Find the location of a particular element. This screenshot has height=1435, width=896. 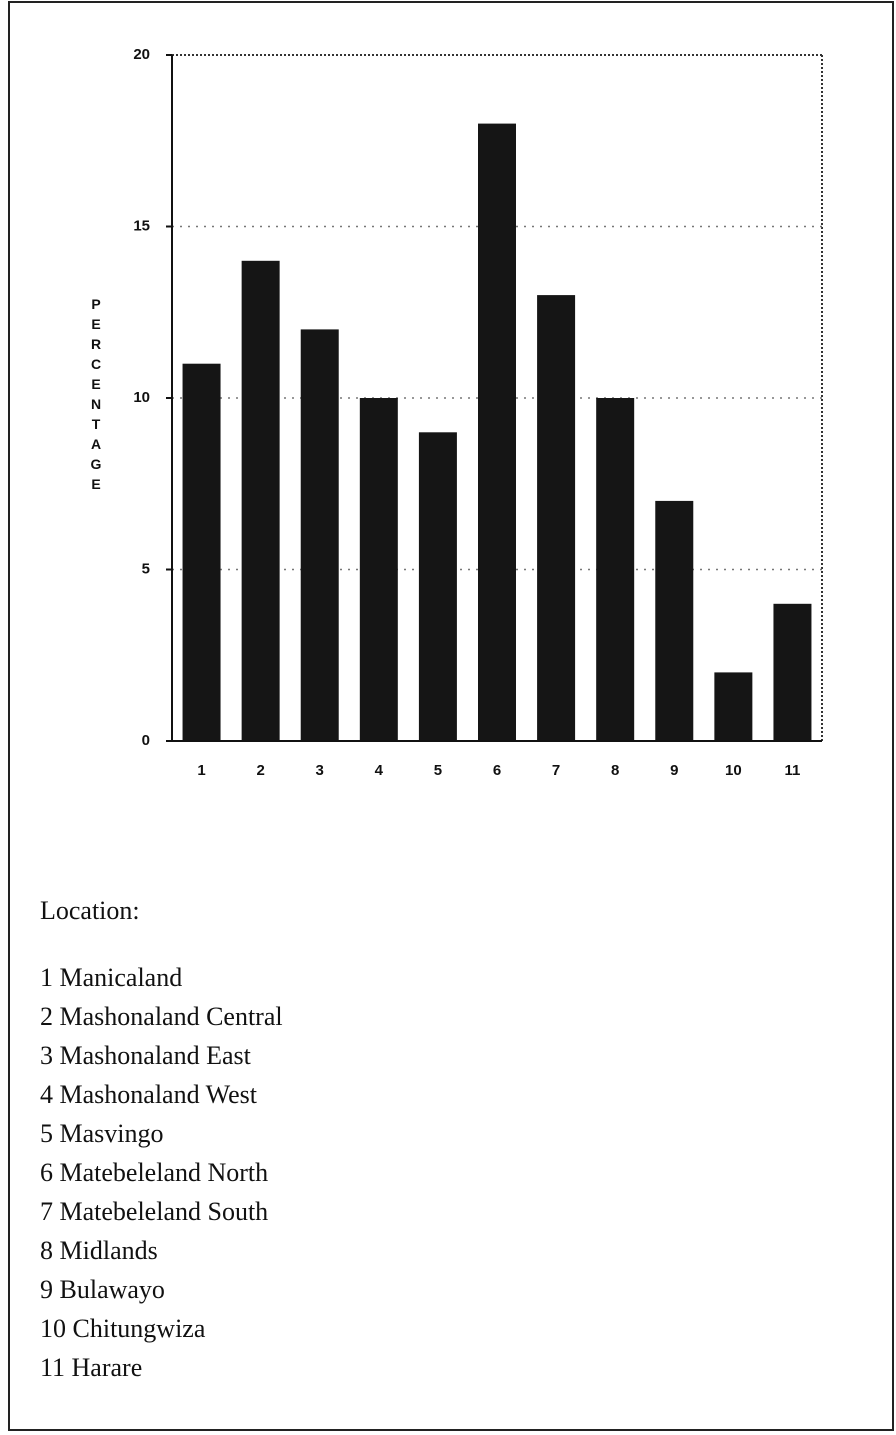

x-tick-label: 4 is located at coordinates (379, 770).